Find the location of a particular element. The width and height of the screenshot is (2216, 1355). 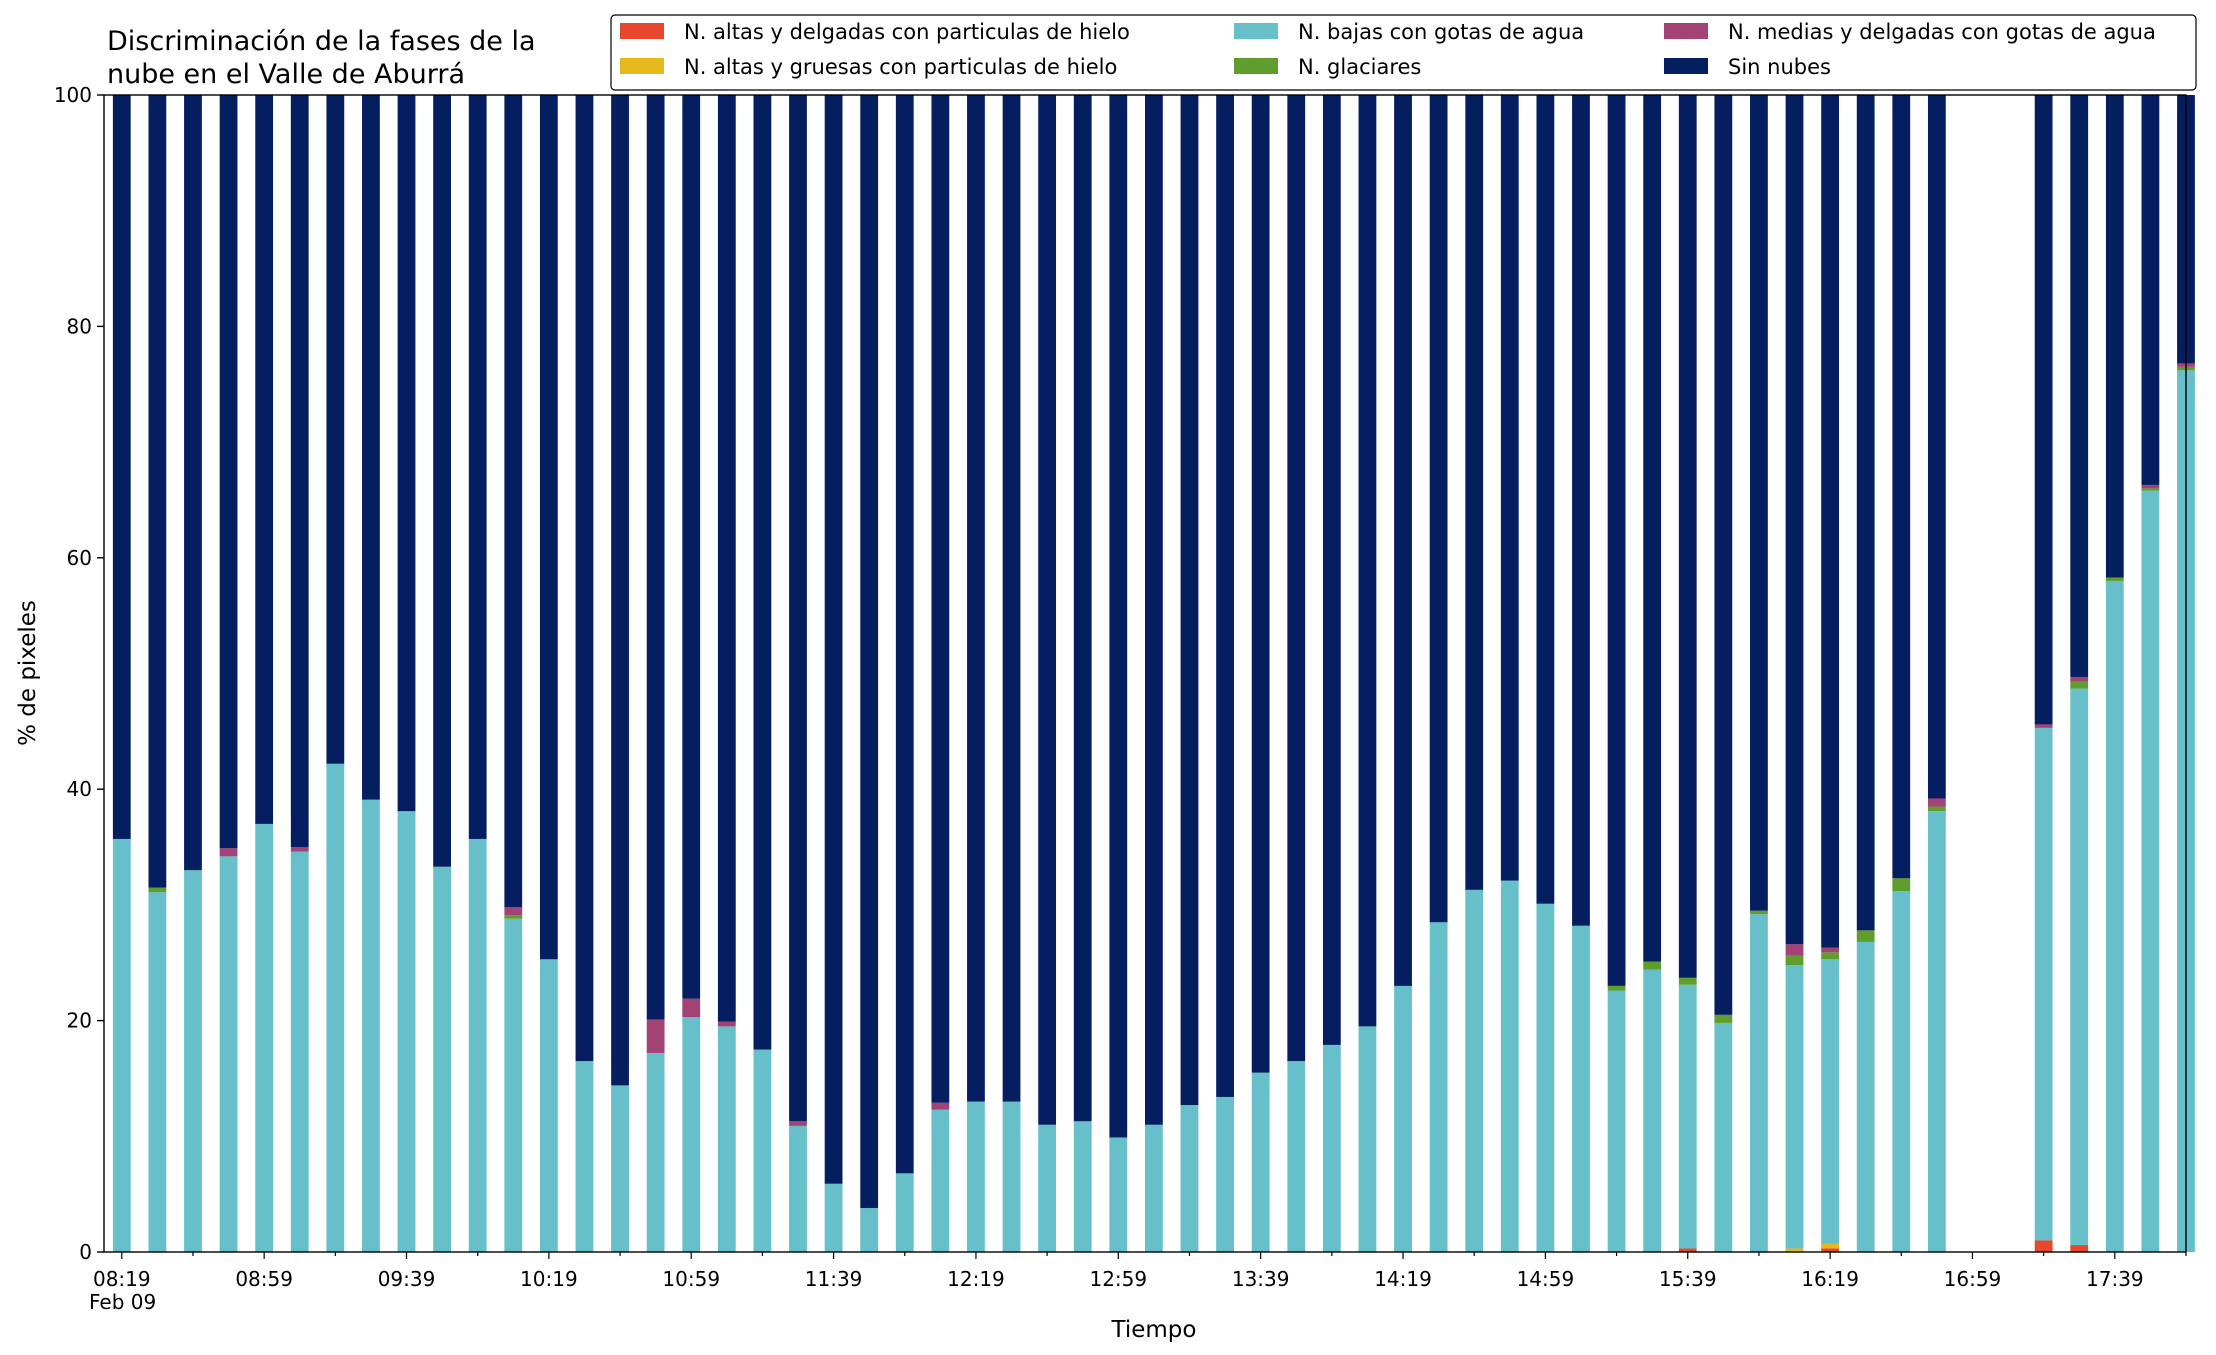

chart-title-line-2: nube en el Valle de Aburrá is located at coordinates (286, 74).